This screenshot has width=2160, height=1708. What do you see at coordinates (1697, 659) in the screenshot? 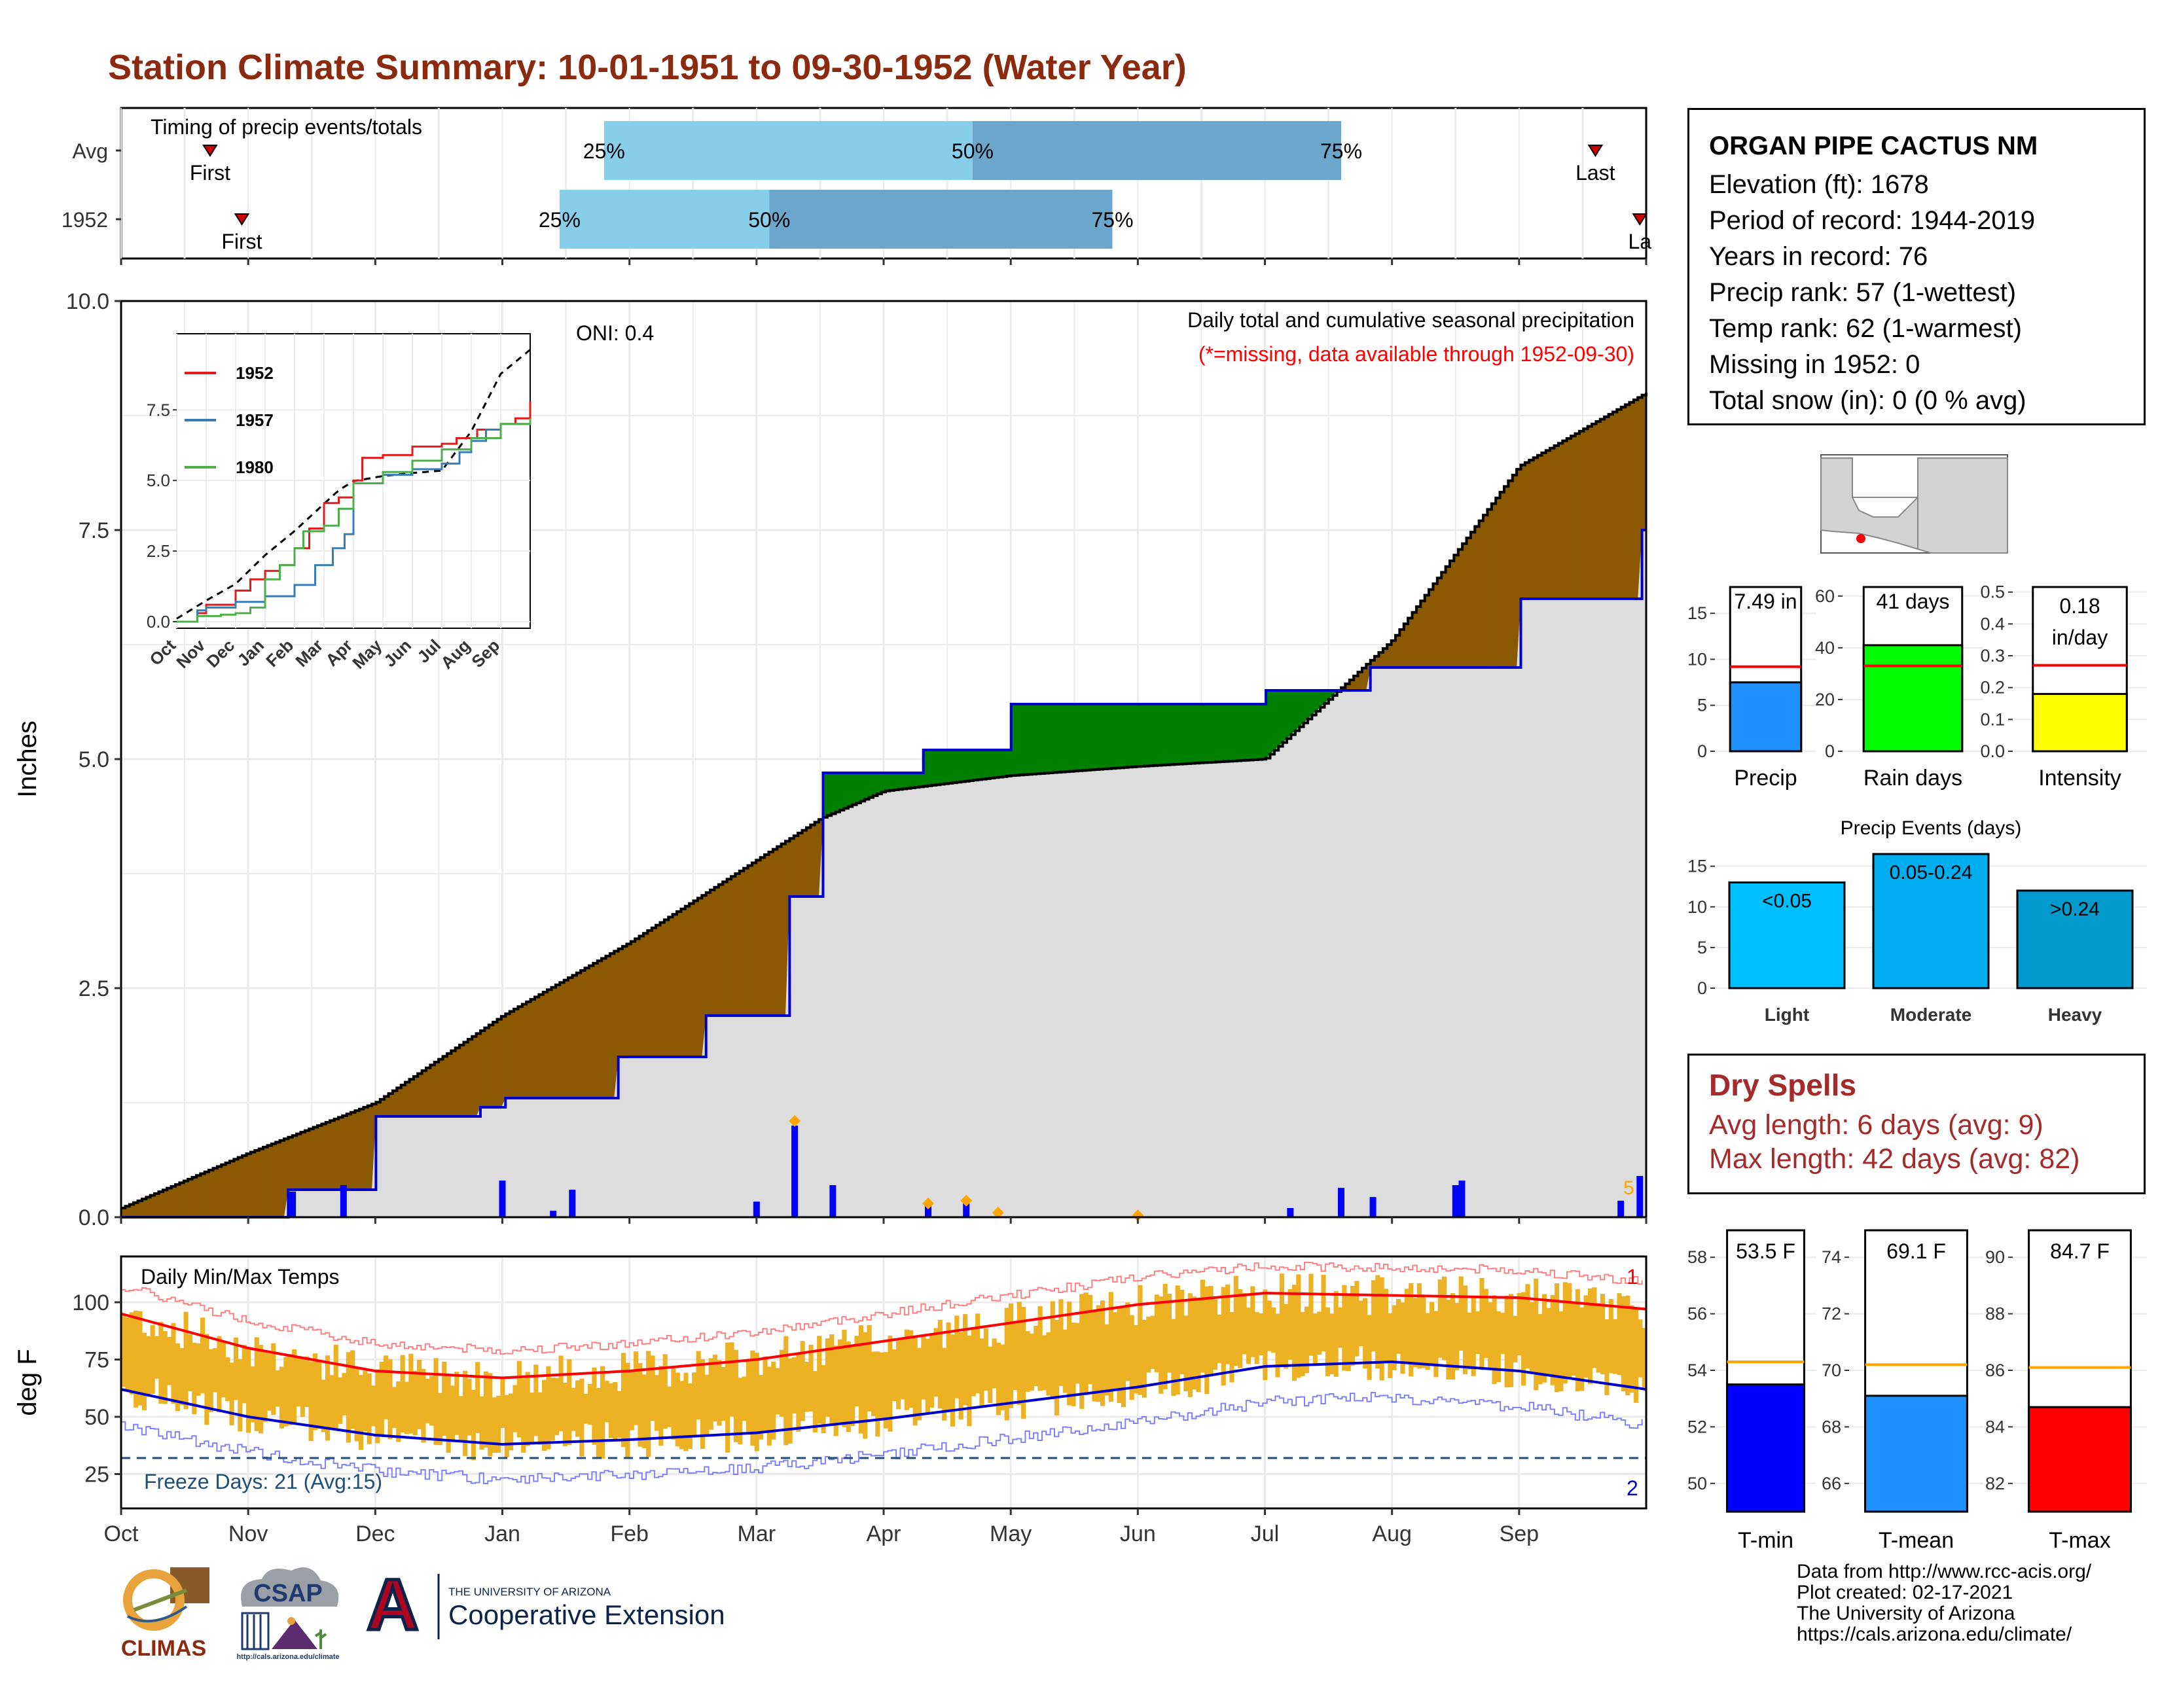
I see `summary-y-tick: 10` at bounding box center [1697, 659].